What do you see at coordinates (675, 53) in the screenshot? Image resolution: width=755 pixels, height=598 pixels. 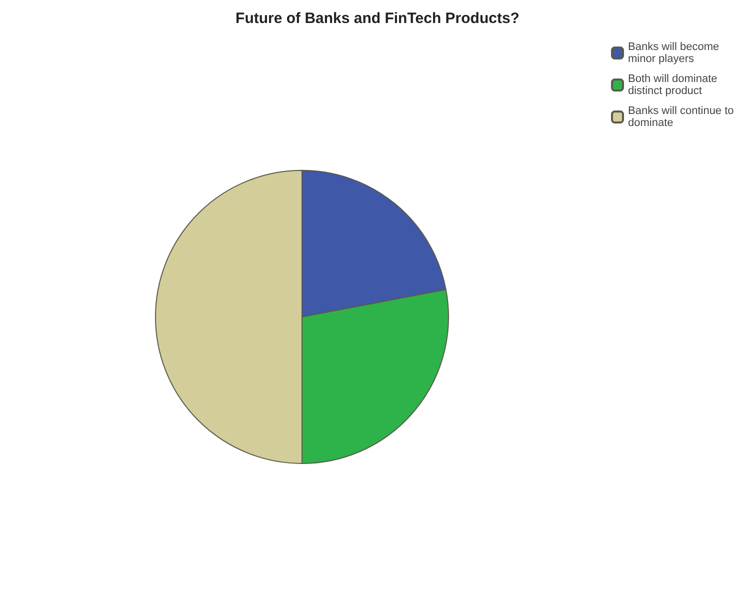 I see `legend-label: Banks will become minor players` at bounding box center [675, 53].